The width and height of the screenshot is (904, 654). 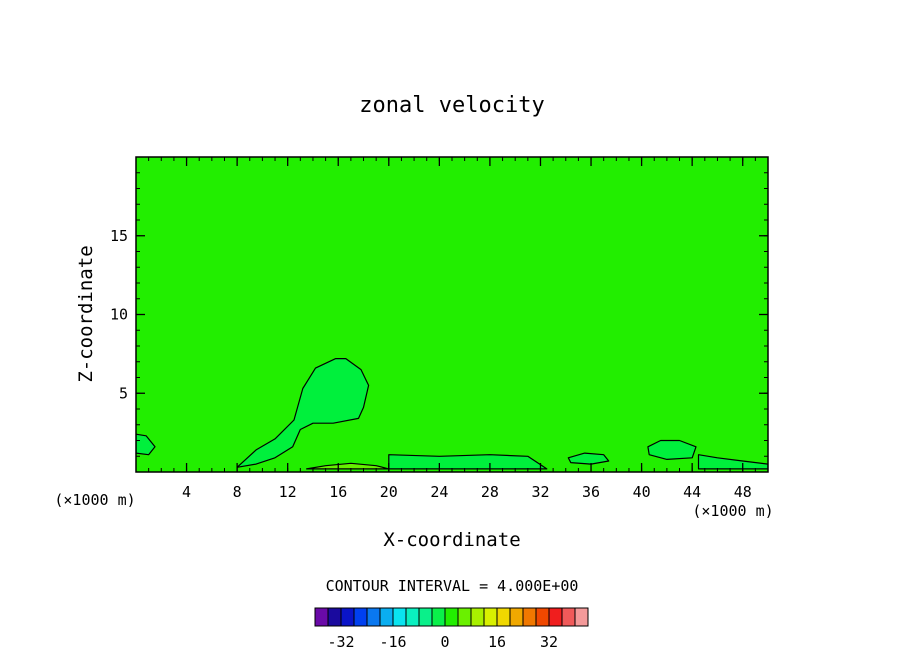 I want to click on x-tick-label: 20, so click(x=389, y=492).